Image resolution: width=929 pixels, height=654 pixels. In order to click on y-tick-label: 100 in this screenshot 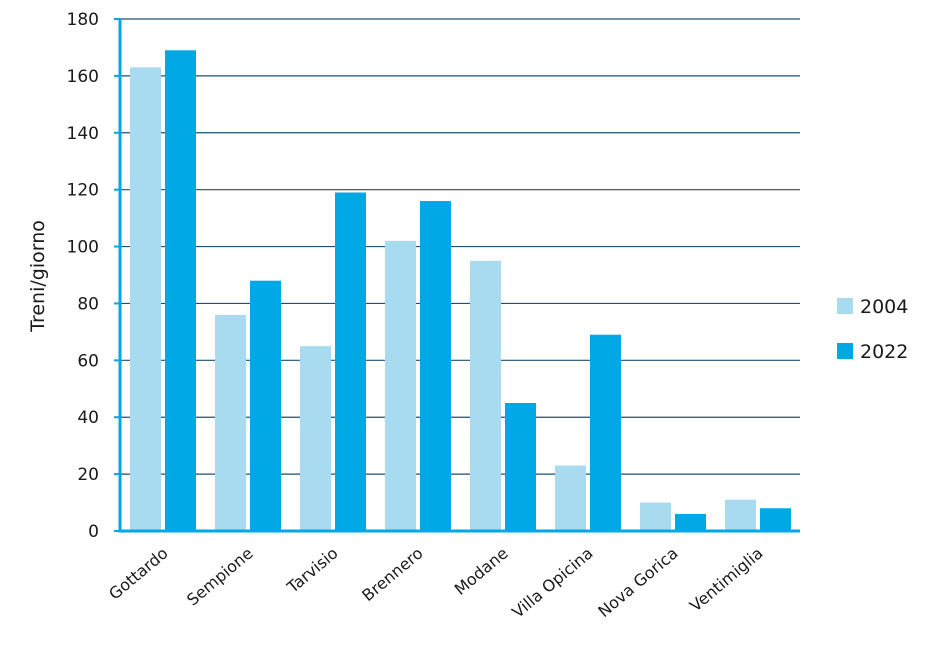, I will do `click(83, 248)`.